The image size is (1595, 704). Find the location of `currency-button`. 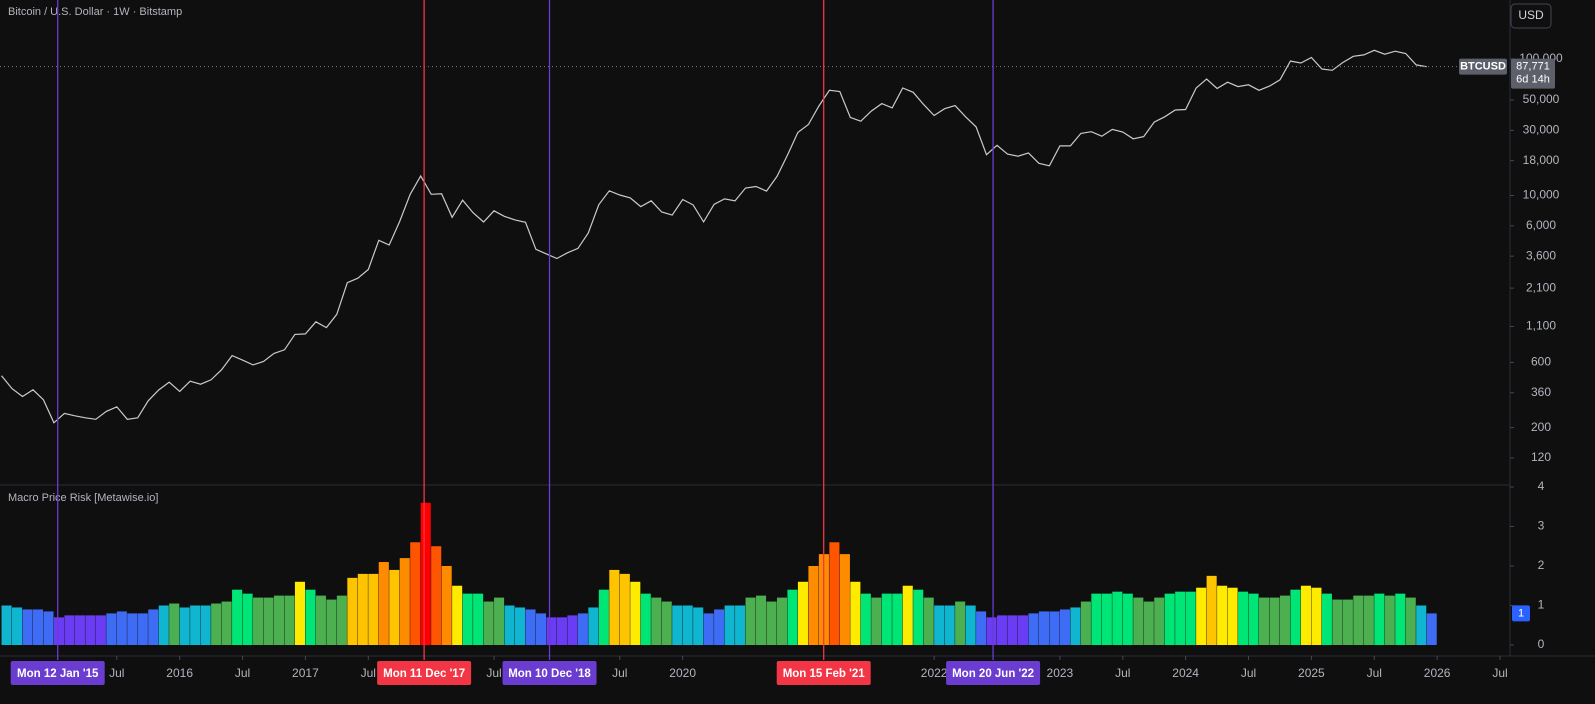

currency-button is located at coordinates (1531, 16).